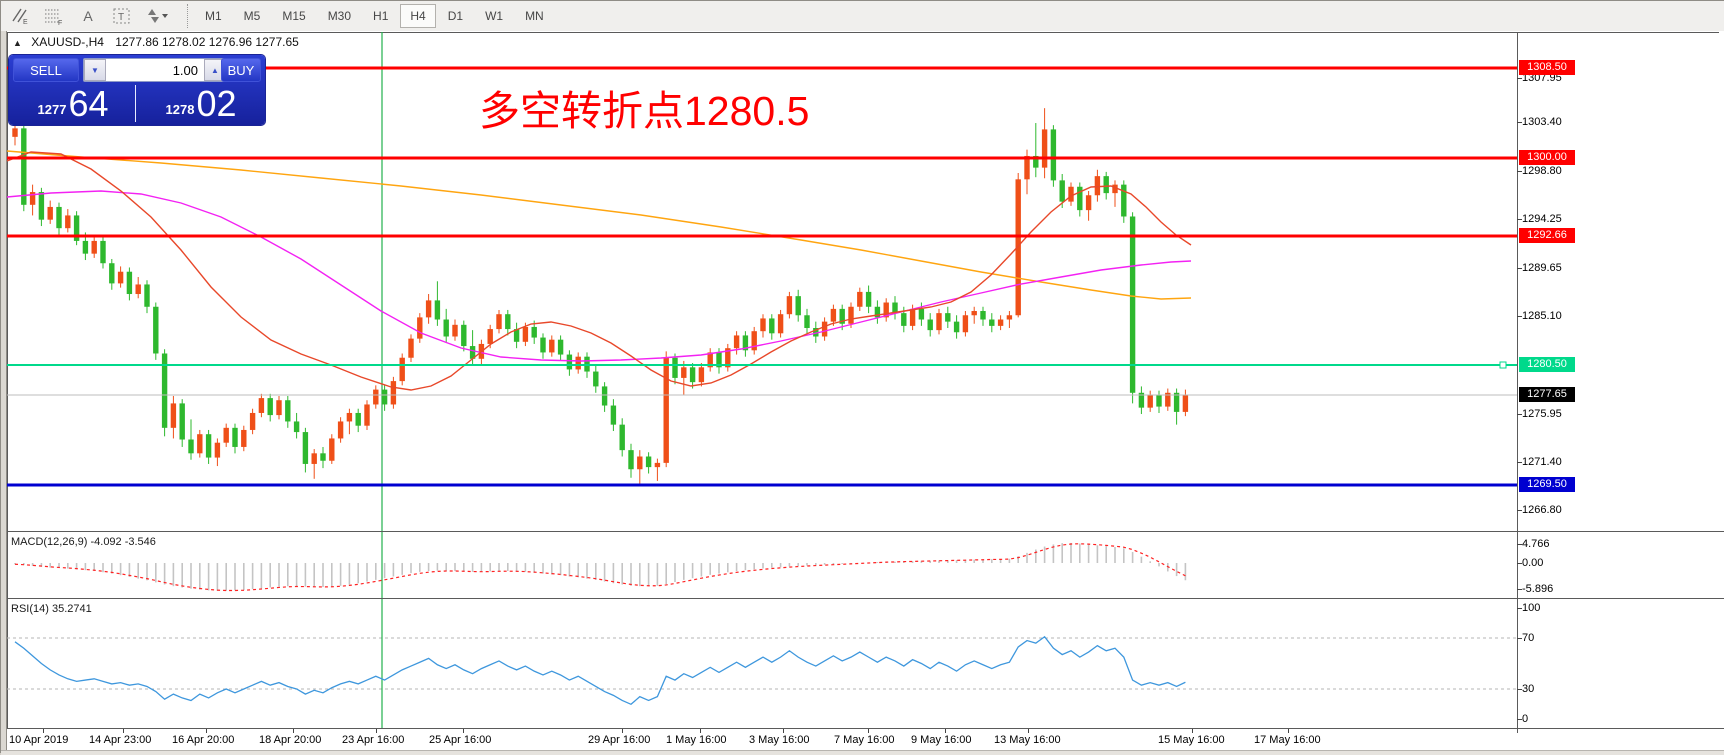 The height and width of the screenshot is (755, 1724). What do you see at coordinates (1542, 414) in the screenshot?
I see `price-tick-label: 1275.95` at bounding box center [1542, 414].